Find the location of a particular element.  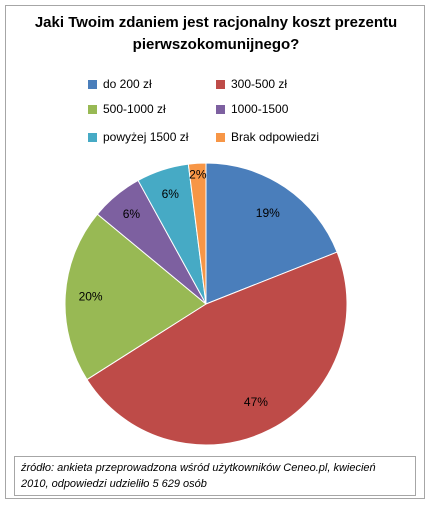

chart-title-line-2: pierwszokomunijnego? is located at coordinates (216, 44).